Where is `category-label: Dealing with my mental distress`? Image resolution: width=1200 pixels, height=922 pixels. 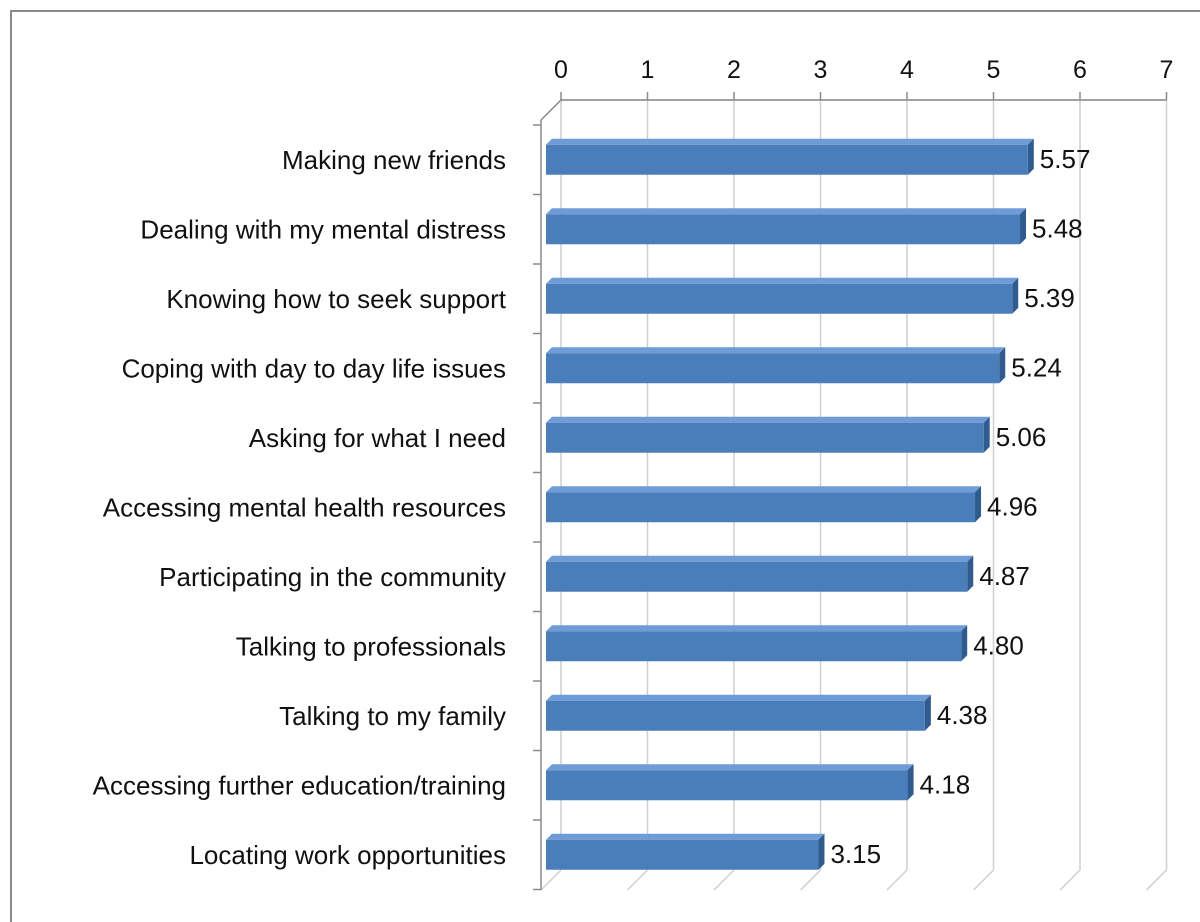
category-label: Dealing with my mental distress is located at coordinates (323, 229).